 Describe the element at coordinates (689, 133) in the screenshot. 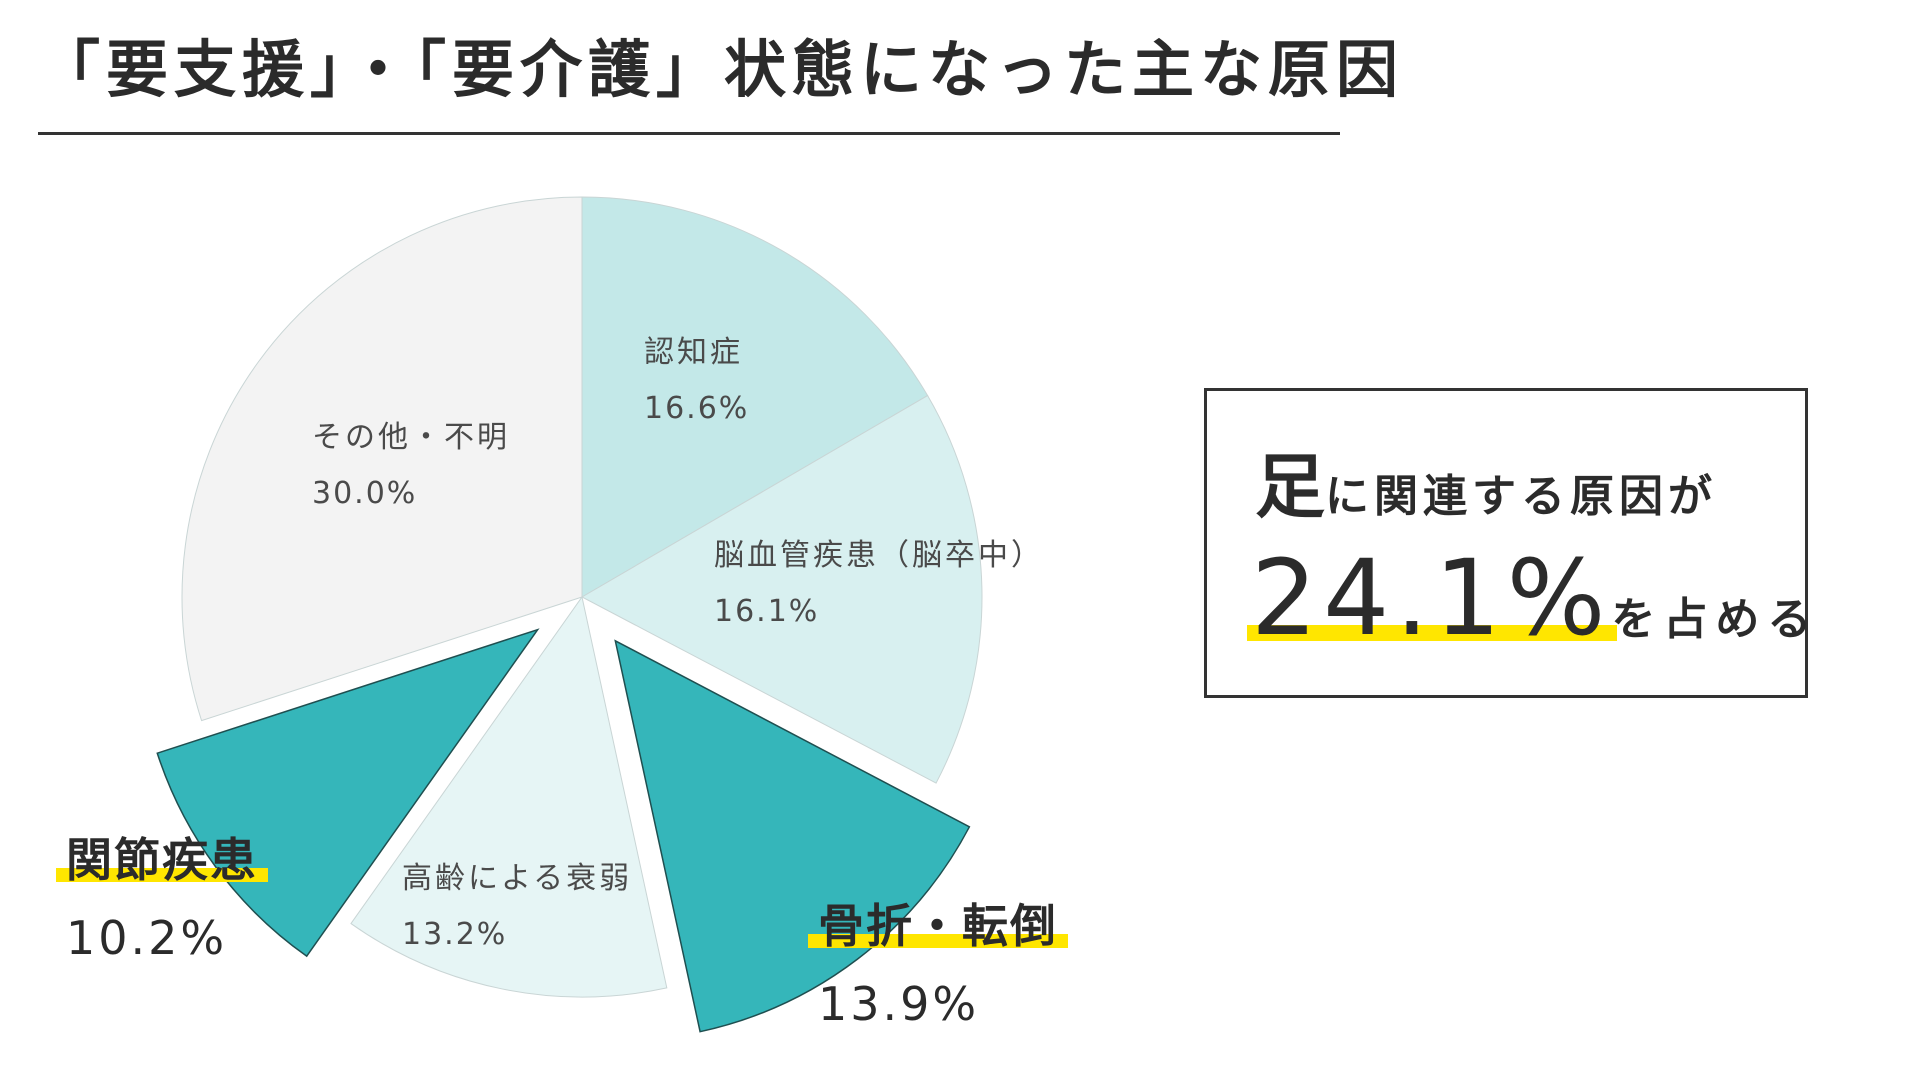

I see `title-underline` at that location.